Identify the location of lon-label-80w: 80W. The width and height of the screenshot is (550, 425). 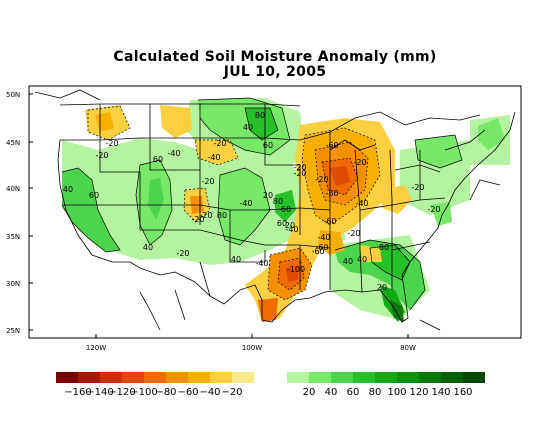
(408, 348).